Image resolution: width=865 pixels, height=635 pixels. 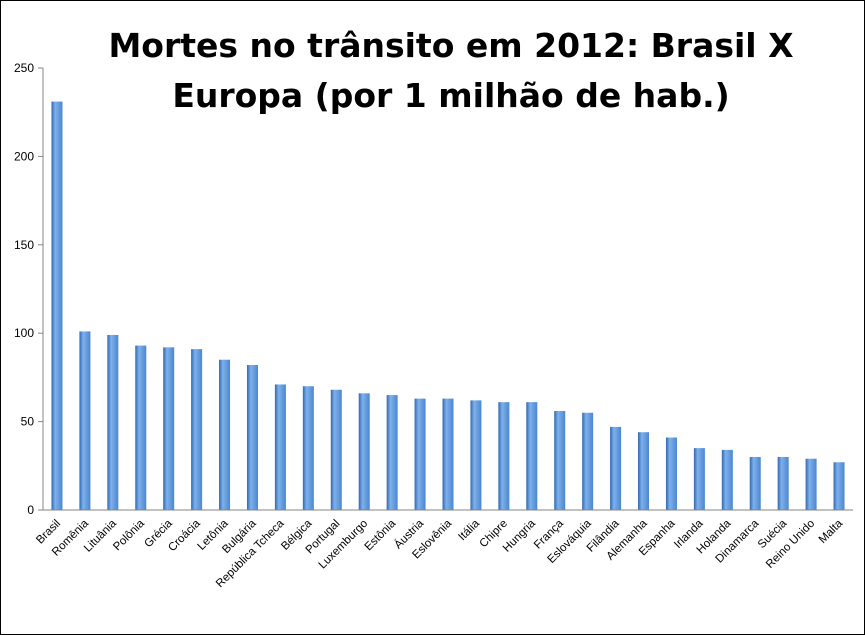 What do you see at coordinates (24, 333) in the screenshot?
I see `y-tick-label-2: 100` at bounding box center [24, 333].